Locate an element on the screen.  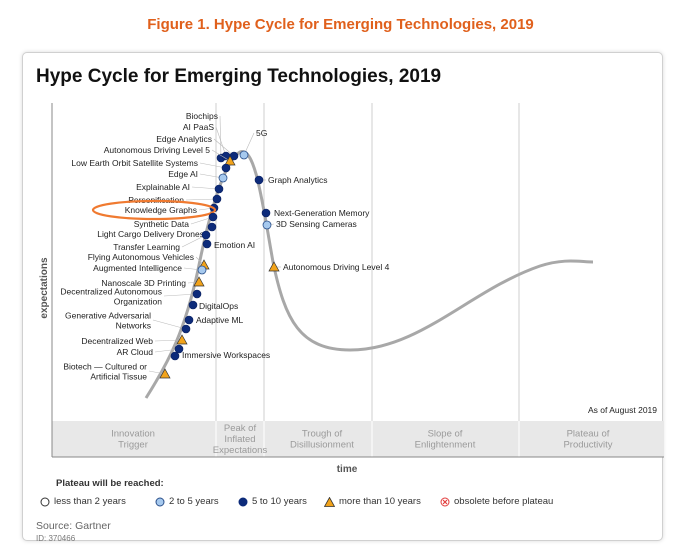
marker-biotech-cultured-or-artificial-tissue is located at coordinates (165, 373).